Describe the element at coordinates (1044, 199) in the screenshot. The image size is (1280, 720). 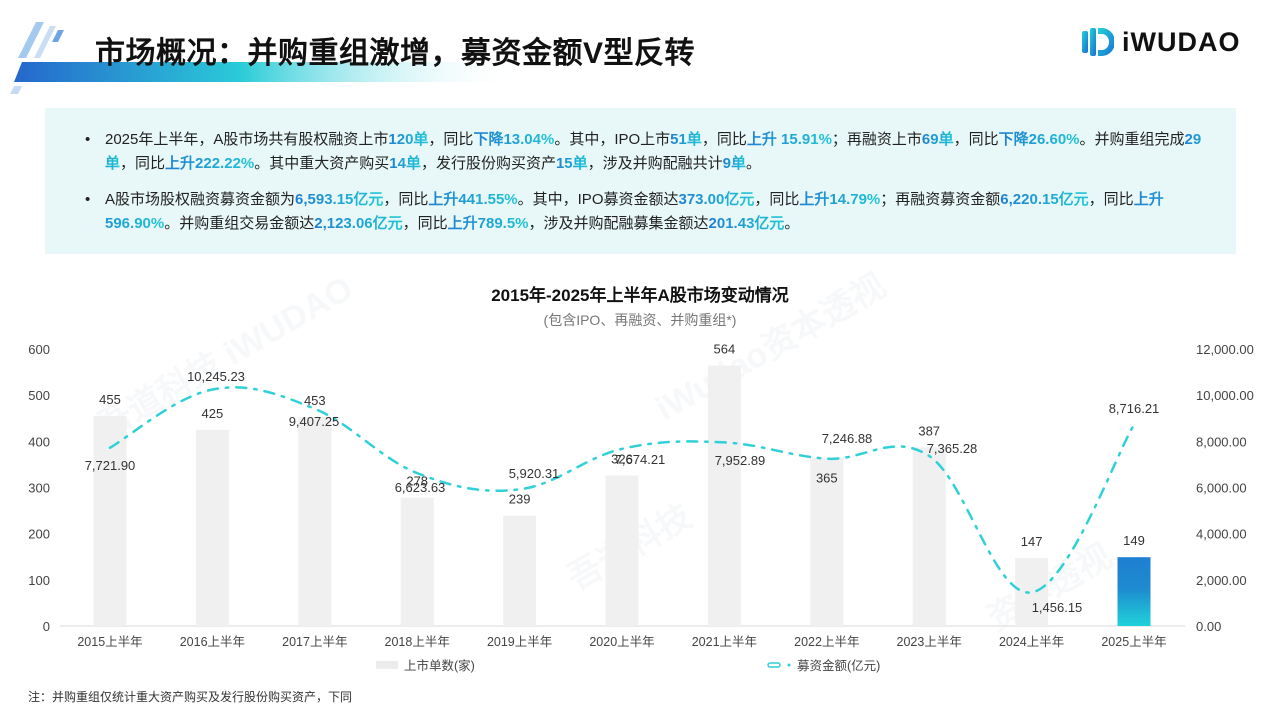
I see `highlight-value: 6,220.15亿元` at that location.